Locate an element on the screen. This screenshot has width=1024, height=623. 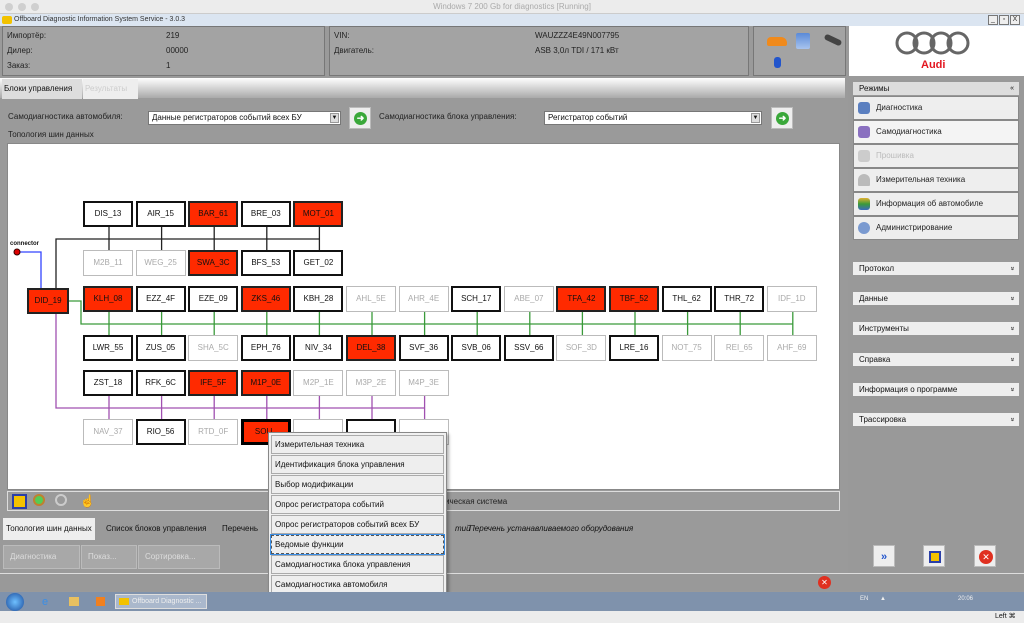
fit-icon is located at coordinates (19, 501).